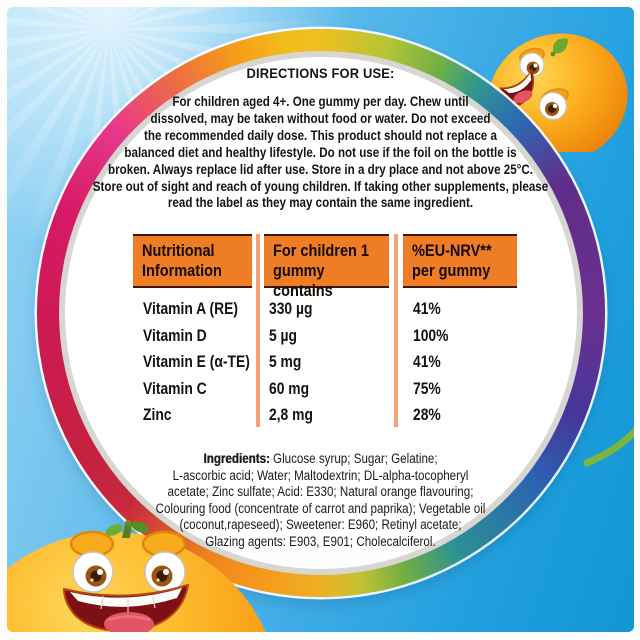 Image resolution: width=640 pixels, height=640 pixels. Describe the element at coordinates (326, 267) in the screenshot. I see `header-cell-per-gummy-amount: For children 1 gummy contains` at that location.